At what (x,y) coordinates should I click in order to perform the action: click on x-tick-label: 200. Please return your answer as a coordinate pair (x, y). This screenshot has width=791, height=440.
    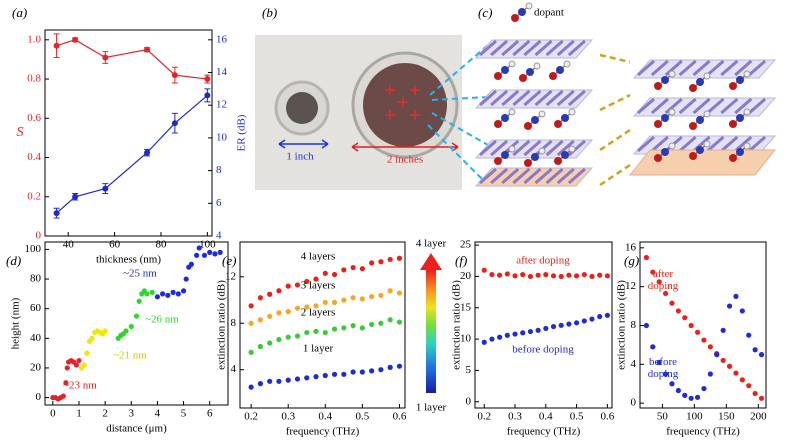
    Looking at the image, I should click on (758, 417).